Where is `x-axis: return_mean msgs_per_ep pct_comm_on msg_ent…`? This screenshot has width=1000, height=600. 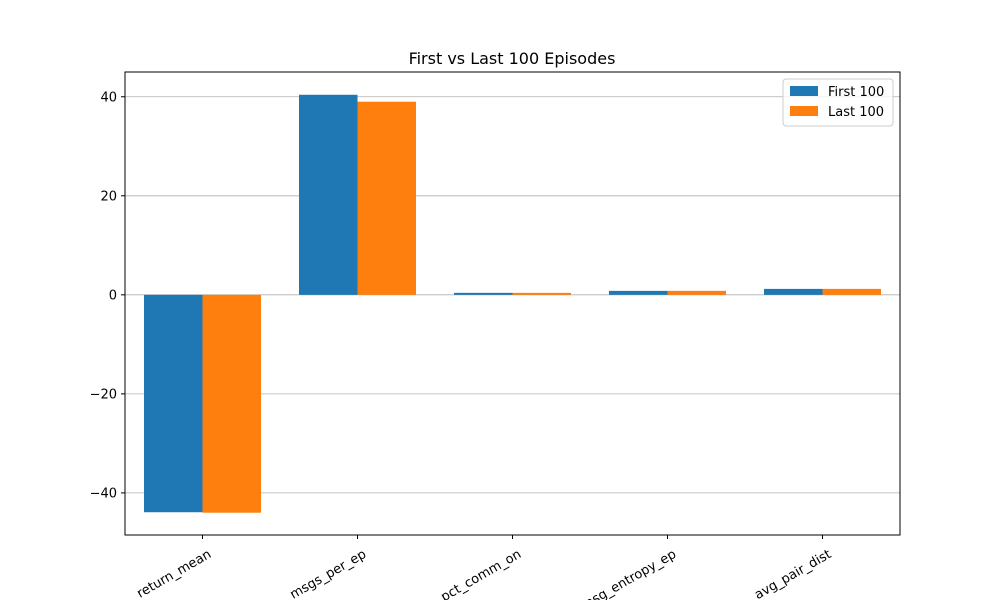
x-axis: return_mean msgs_per_ep pct_comm_on msg_ent… is located at coordinates (484, 567).